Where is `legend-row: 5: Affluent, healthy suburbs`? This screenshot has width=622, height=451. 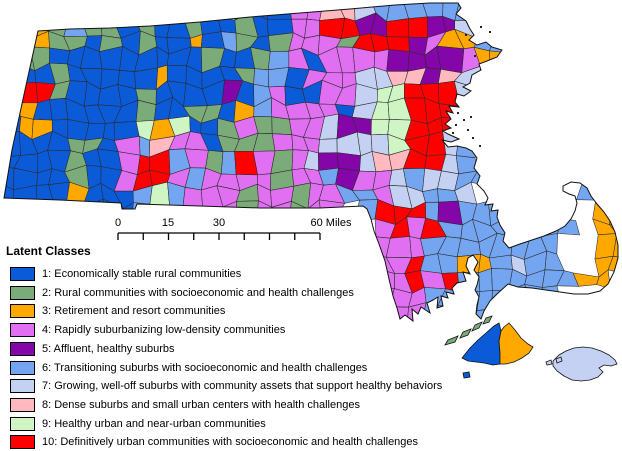 legend-row: 5: Affluent, healthy suburbs is located at coordinates (92, 348).